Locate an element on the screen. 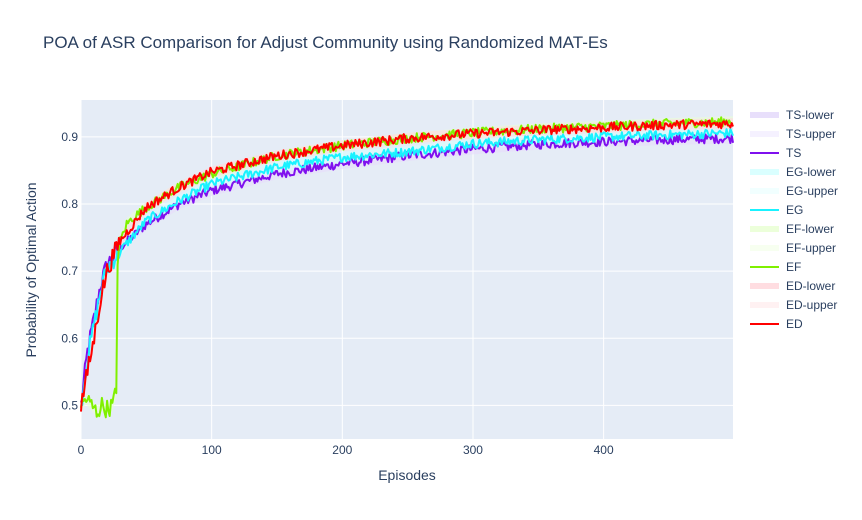 The width and height of the screenshot is (862, 520). y-tick-label: 0.5 is located at coordinates (69, 405).